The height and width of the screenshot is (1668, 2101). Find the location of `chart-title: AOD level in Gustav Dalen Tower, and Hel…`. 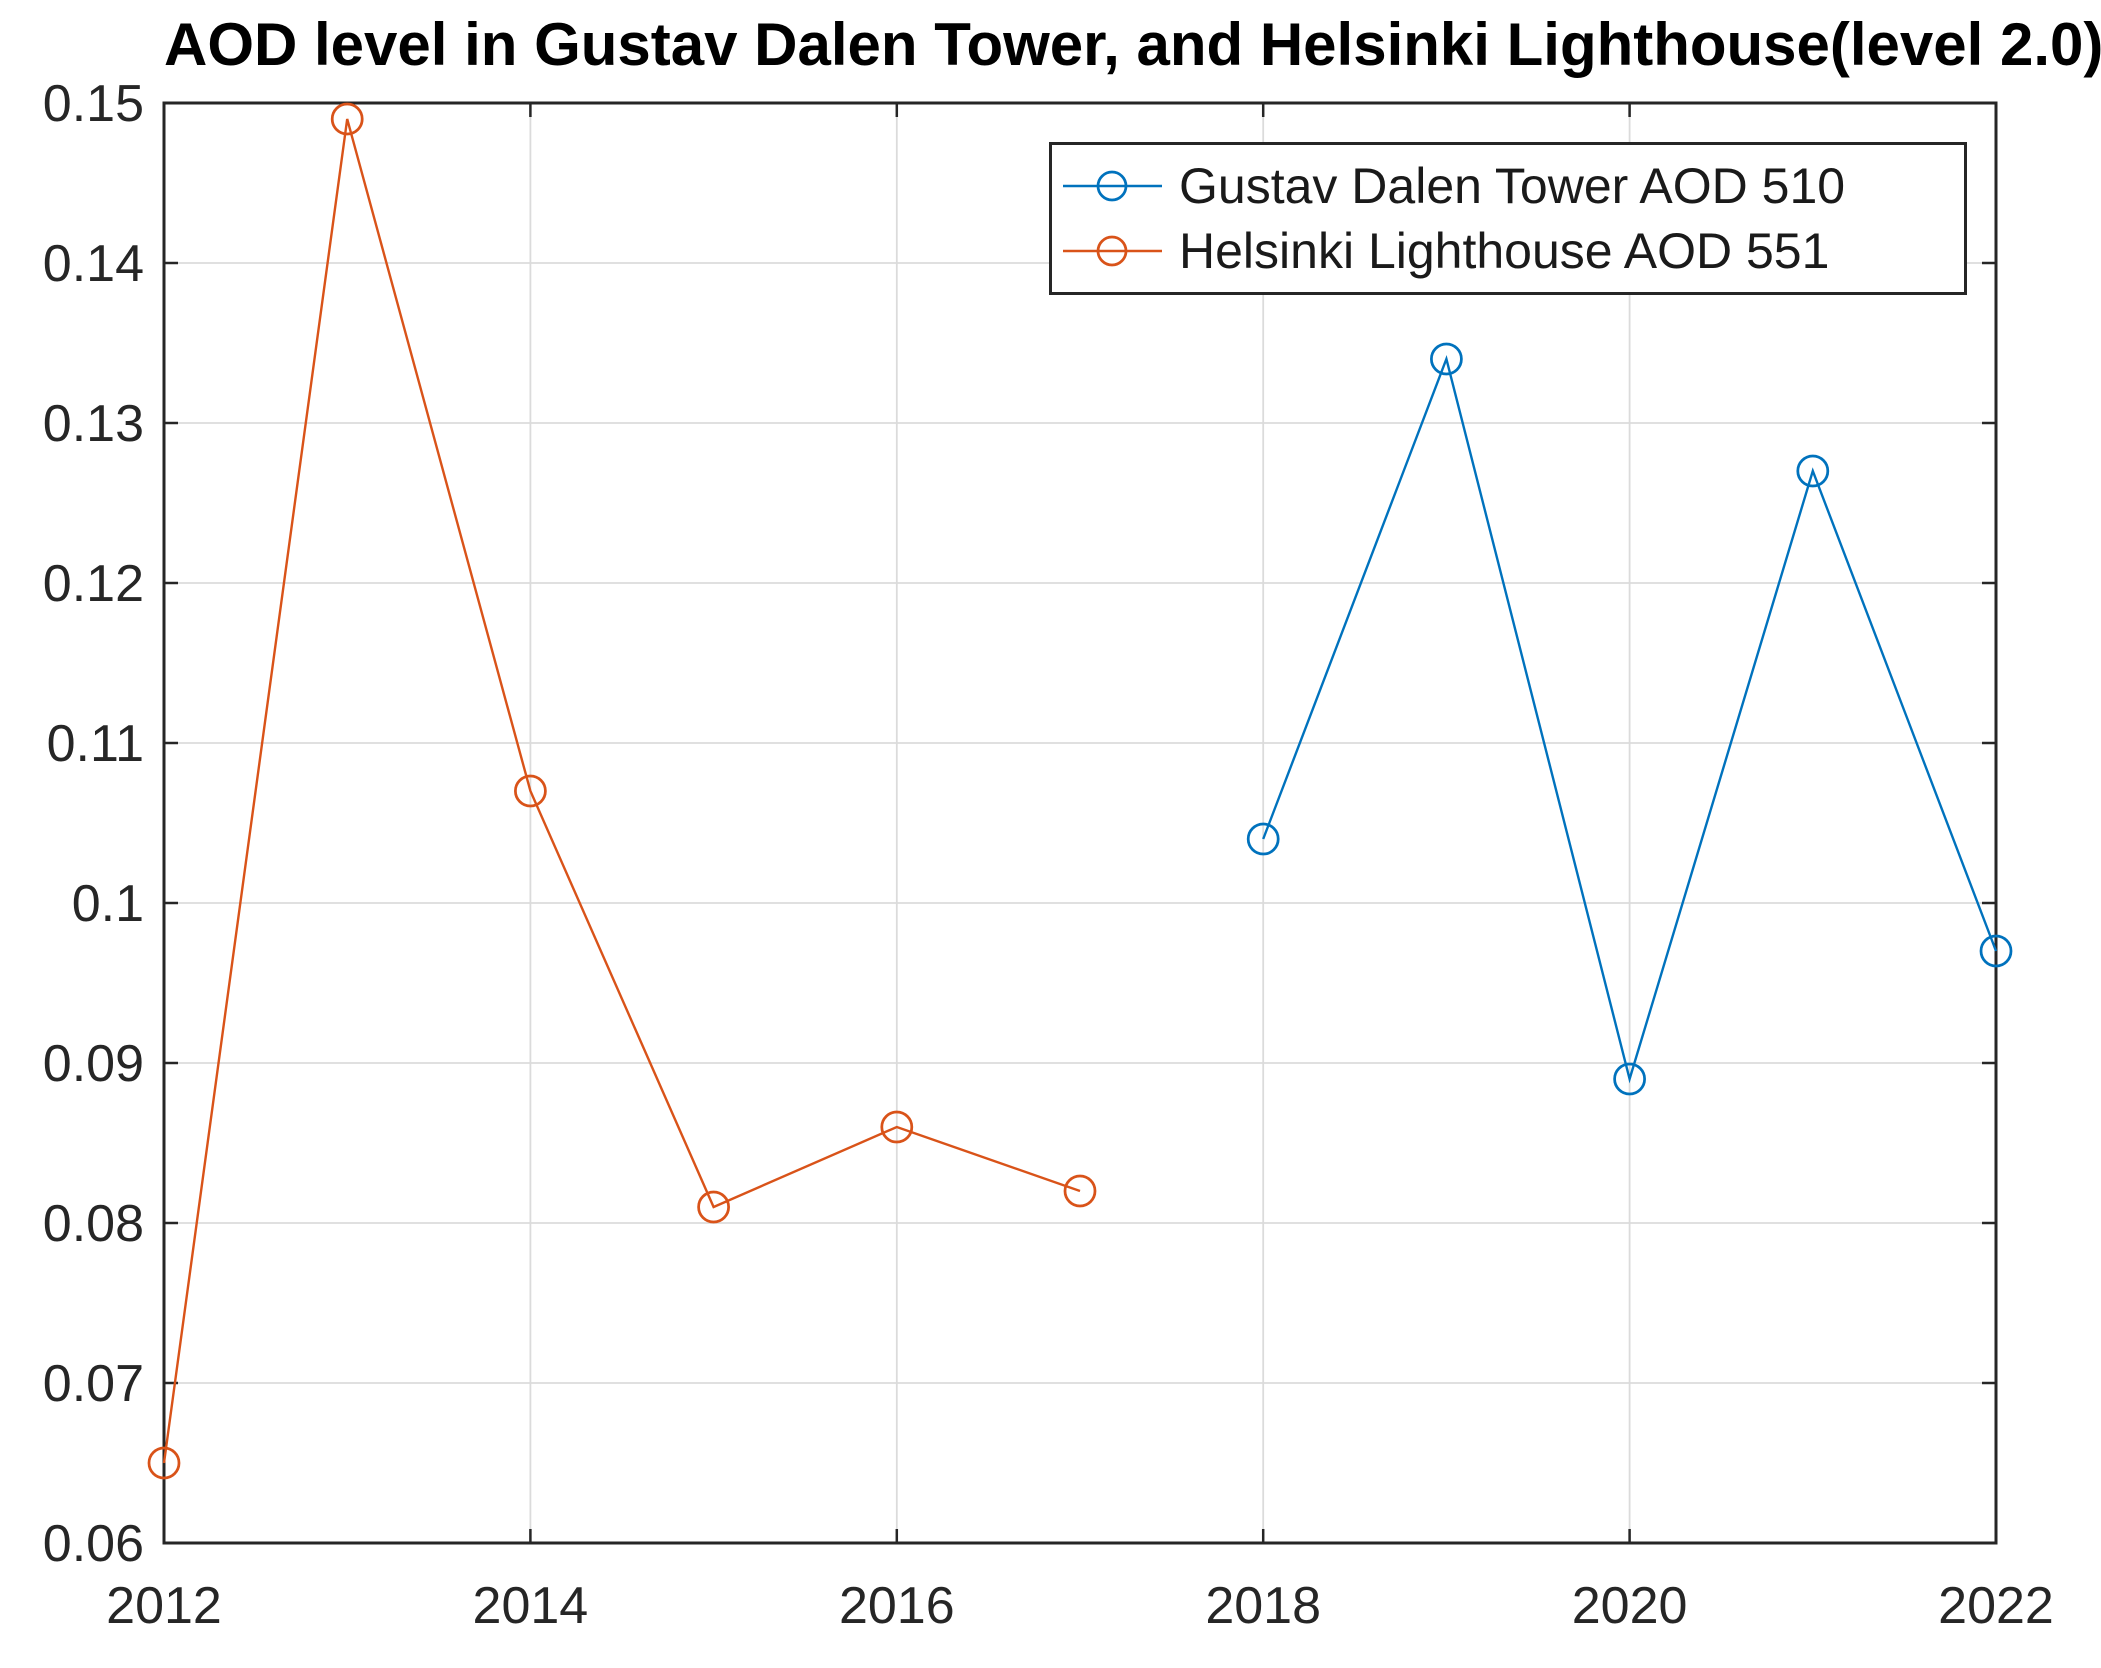

chart-title: AOD level in Gustav Dalen Tower, and Hel… is located at coordinates (1132, 44).